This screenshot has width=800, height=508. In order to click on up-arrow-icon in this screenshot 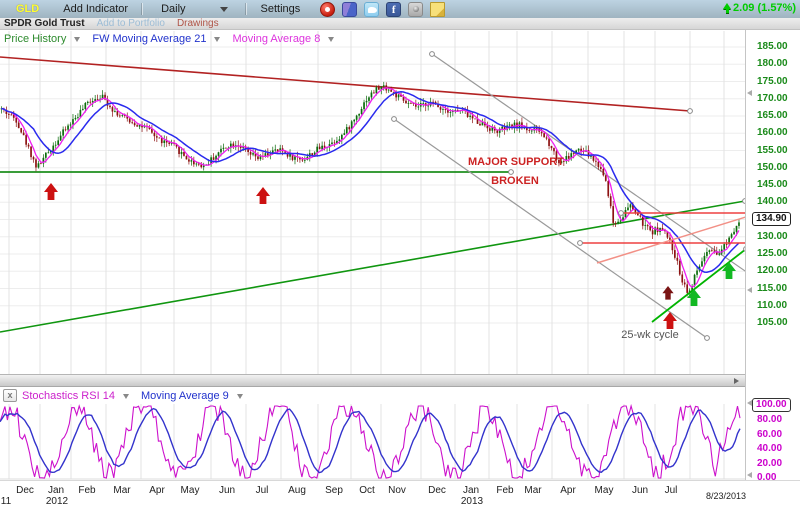, I will do `click(727, 8)`.